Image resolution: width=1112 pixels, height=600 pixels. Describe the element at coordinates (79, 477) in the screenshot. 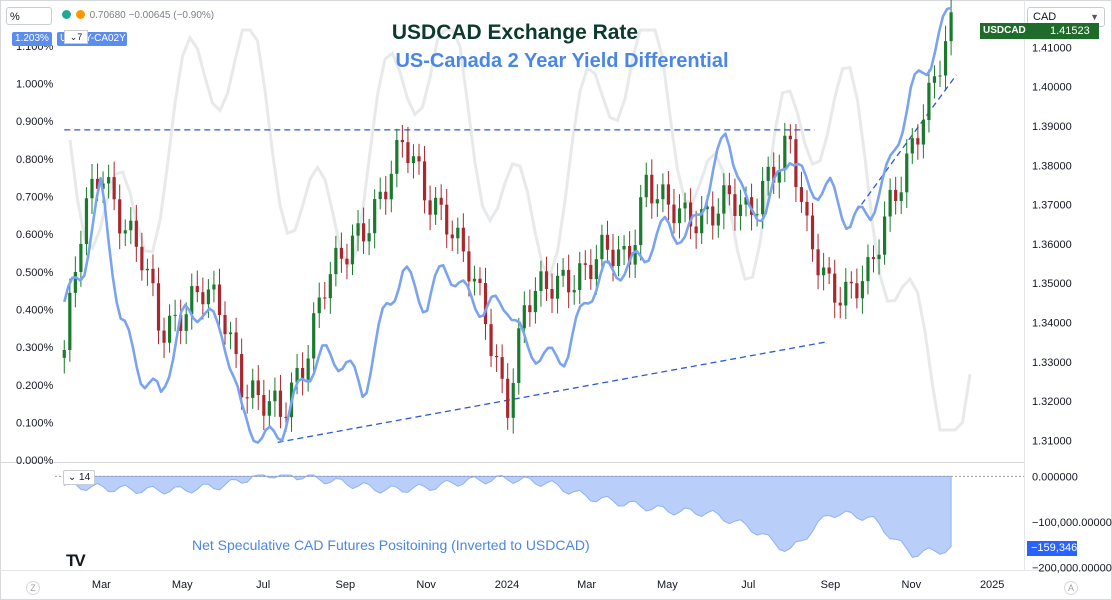

I see `pane2-collapse-tag: ⌄ 14` at that location.